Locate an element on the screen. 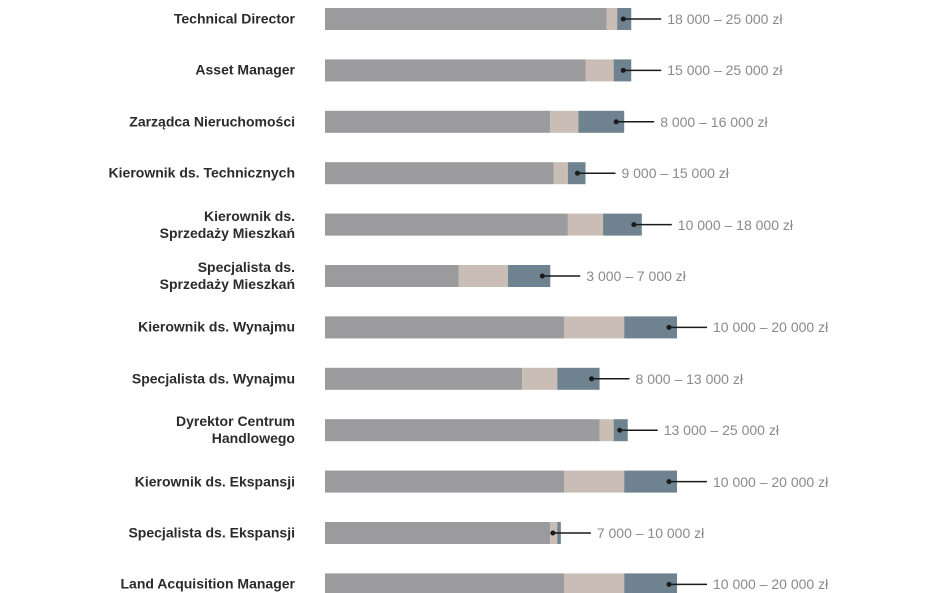 Image resolution: width=948 pixels, height=593 pixels. salary-range-label: 8 000 – 16 000 zł is located at coordinates (714, 121).